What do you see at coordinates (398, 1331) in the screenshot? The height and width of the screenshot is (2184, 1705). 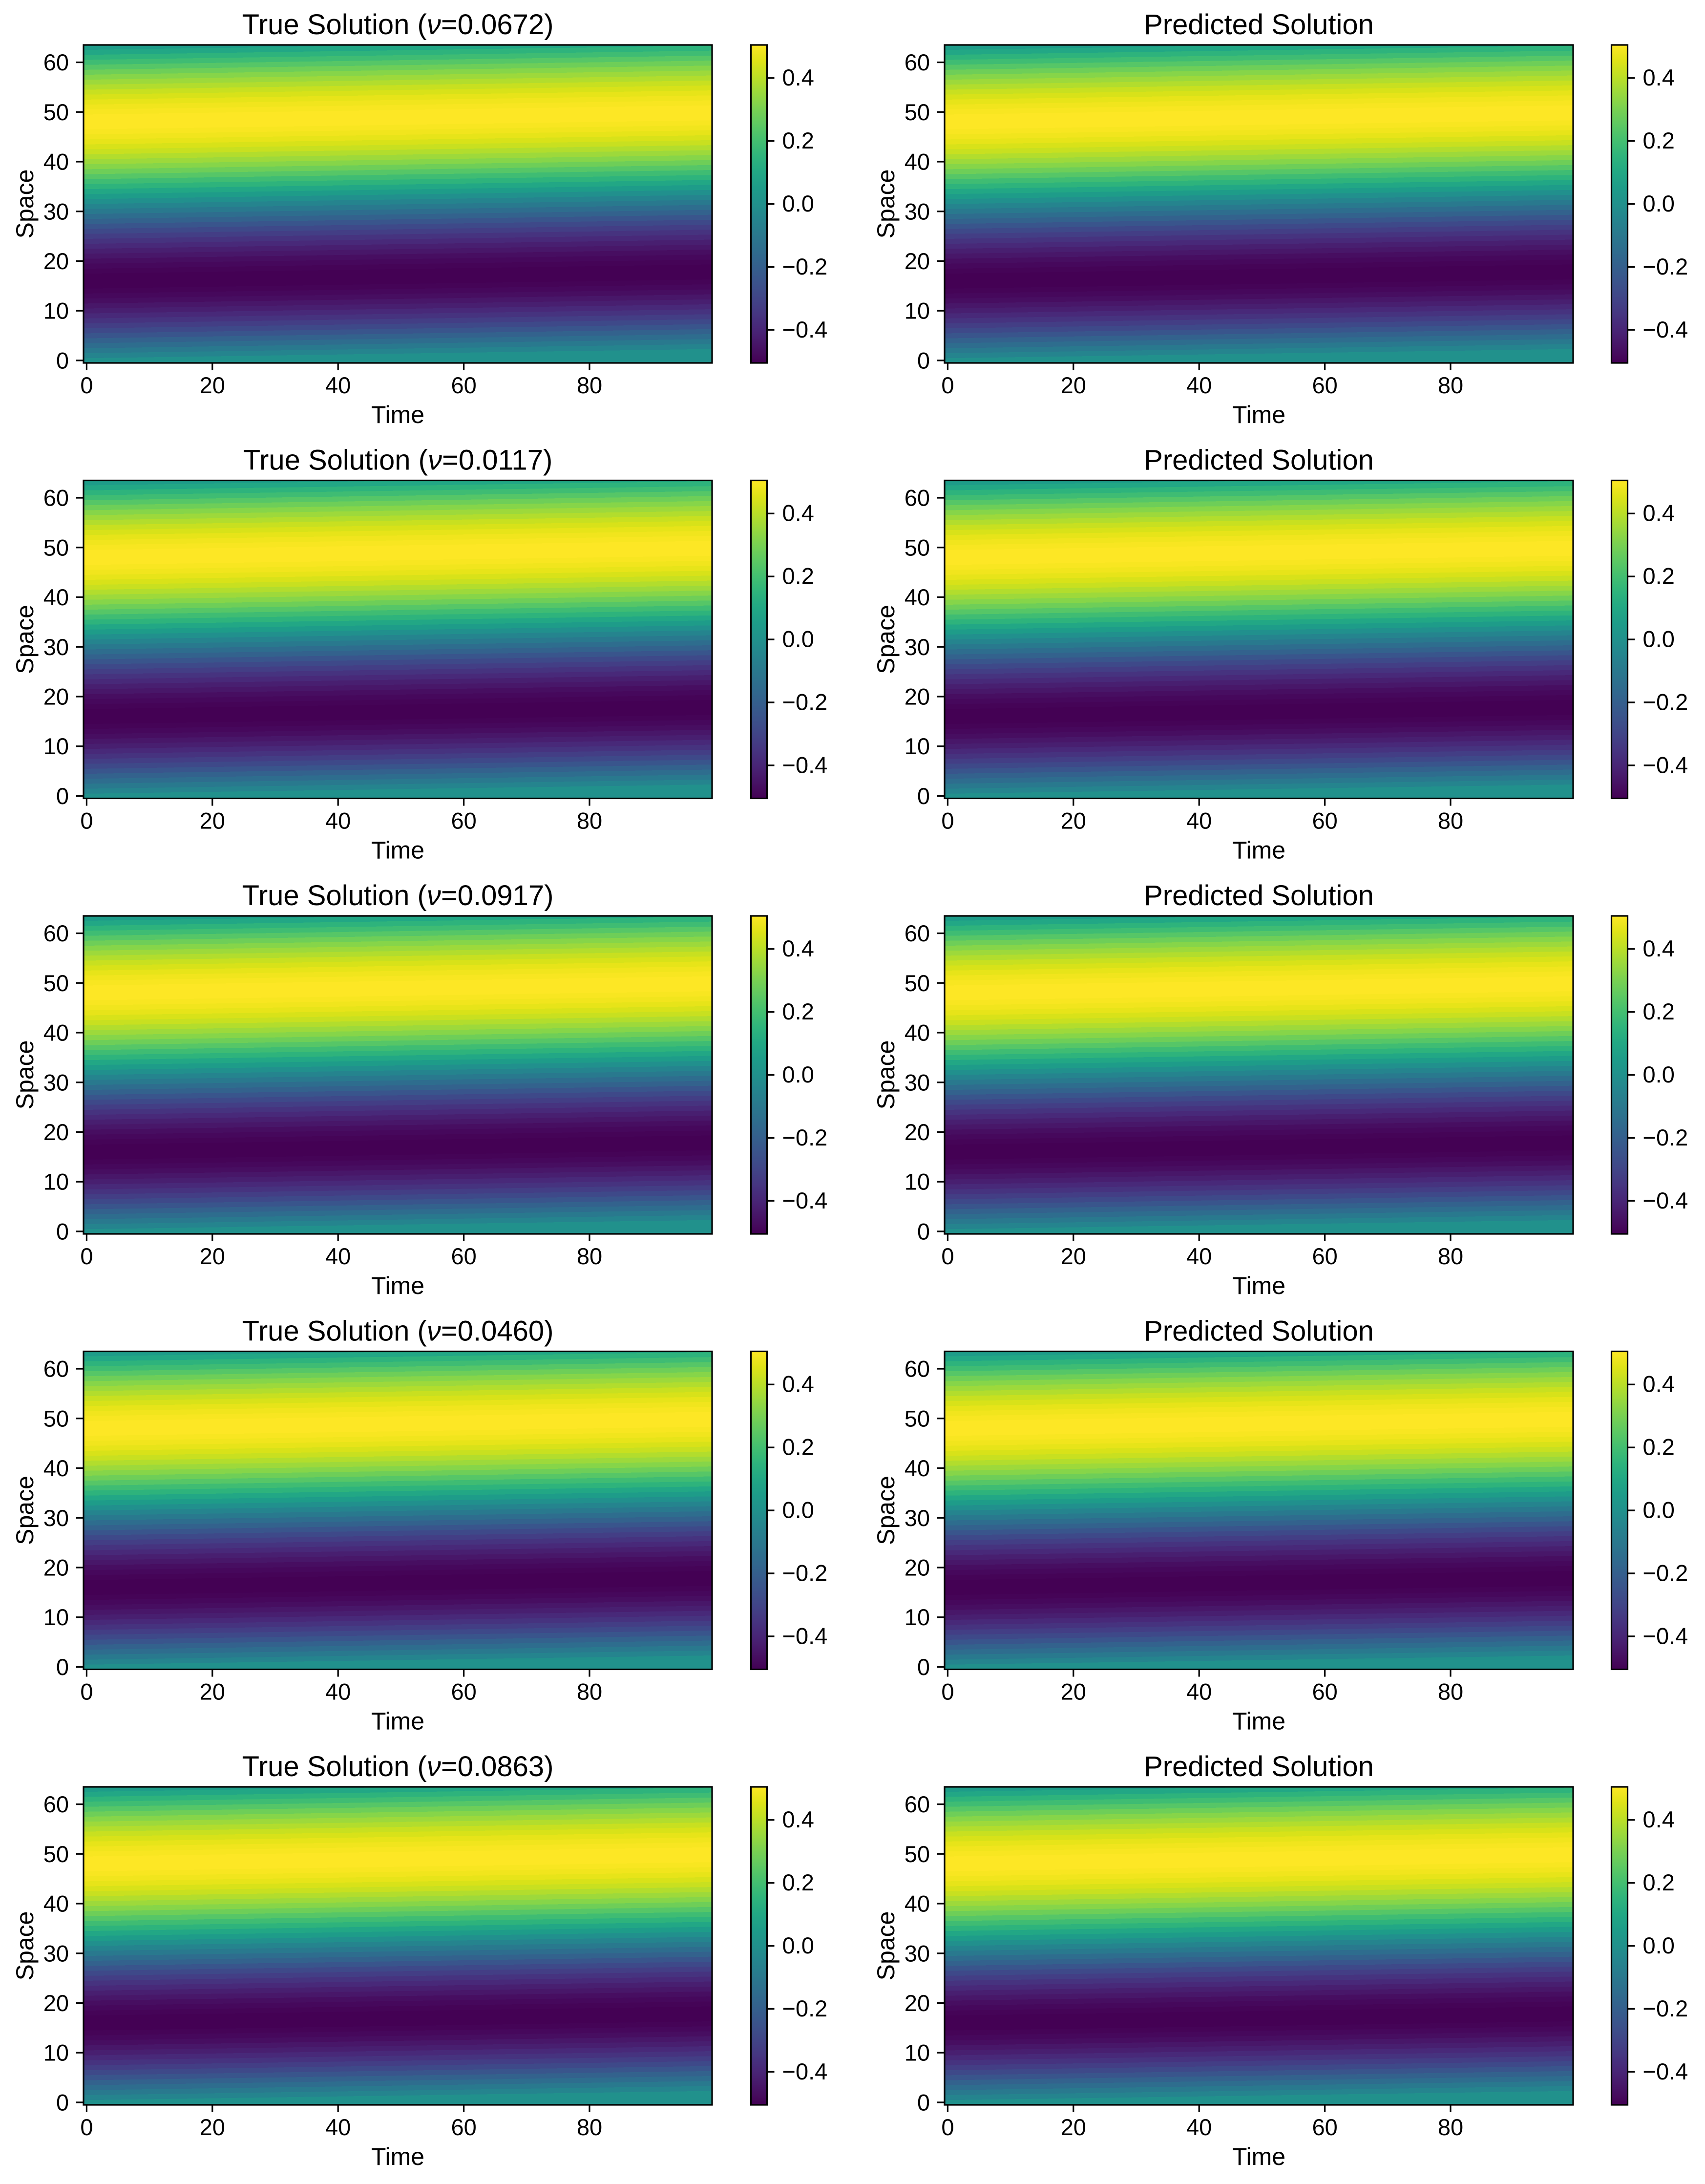 I see `svg-text: True Solution (ν=0.0460)` at bounding box center [398, 1331].